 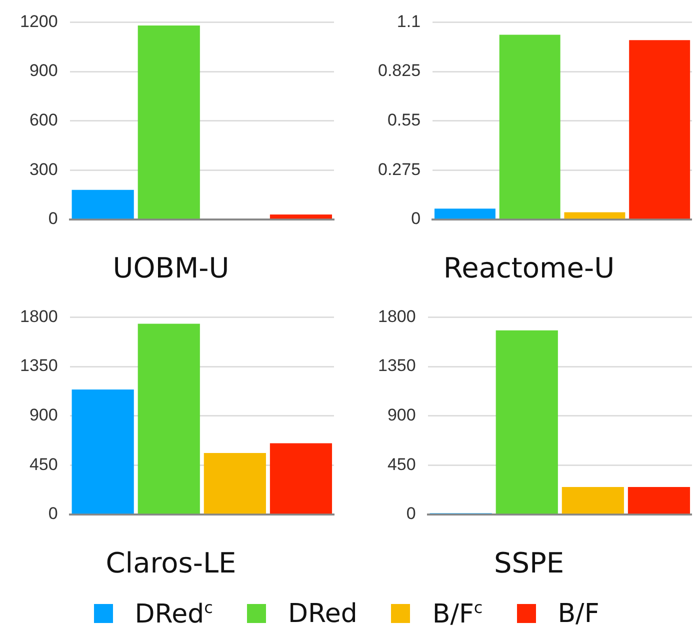 What do you see at coordinates (43, 120) in the screenshot?
I see `y-tick-label: 600` at bounding box center [43, 120].